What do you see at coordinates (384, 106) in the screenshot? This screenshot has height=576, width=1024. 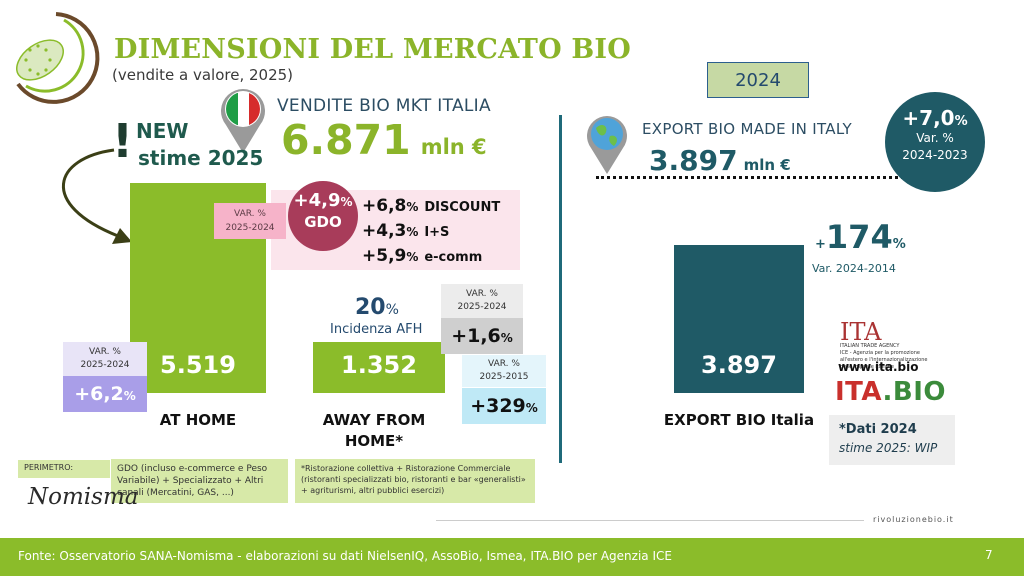 I see `vendite-label: VENDITE BIO MKT ITALIA` at bounding box center [384, 106].